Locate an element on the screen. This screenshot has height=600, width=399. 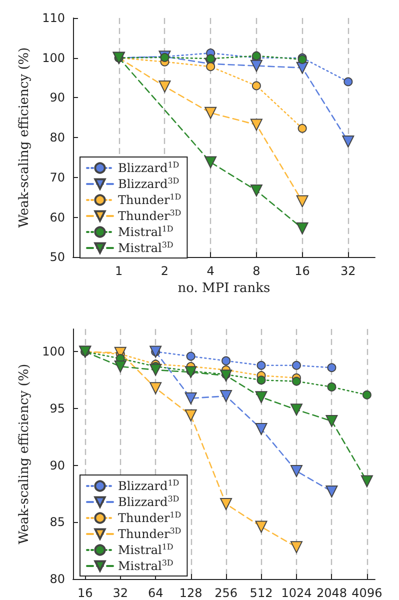
x-tick-label: 4096 is located at coordinates (367, 593).